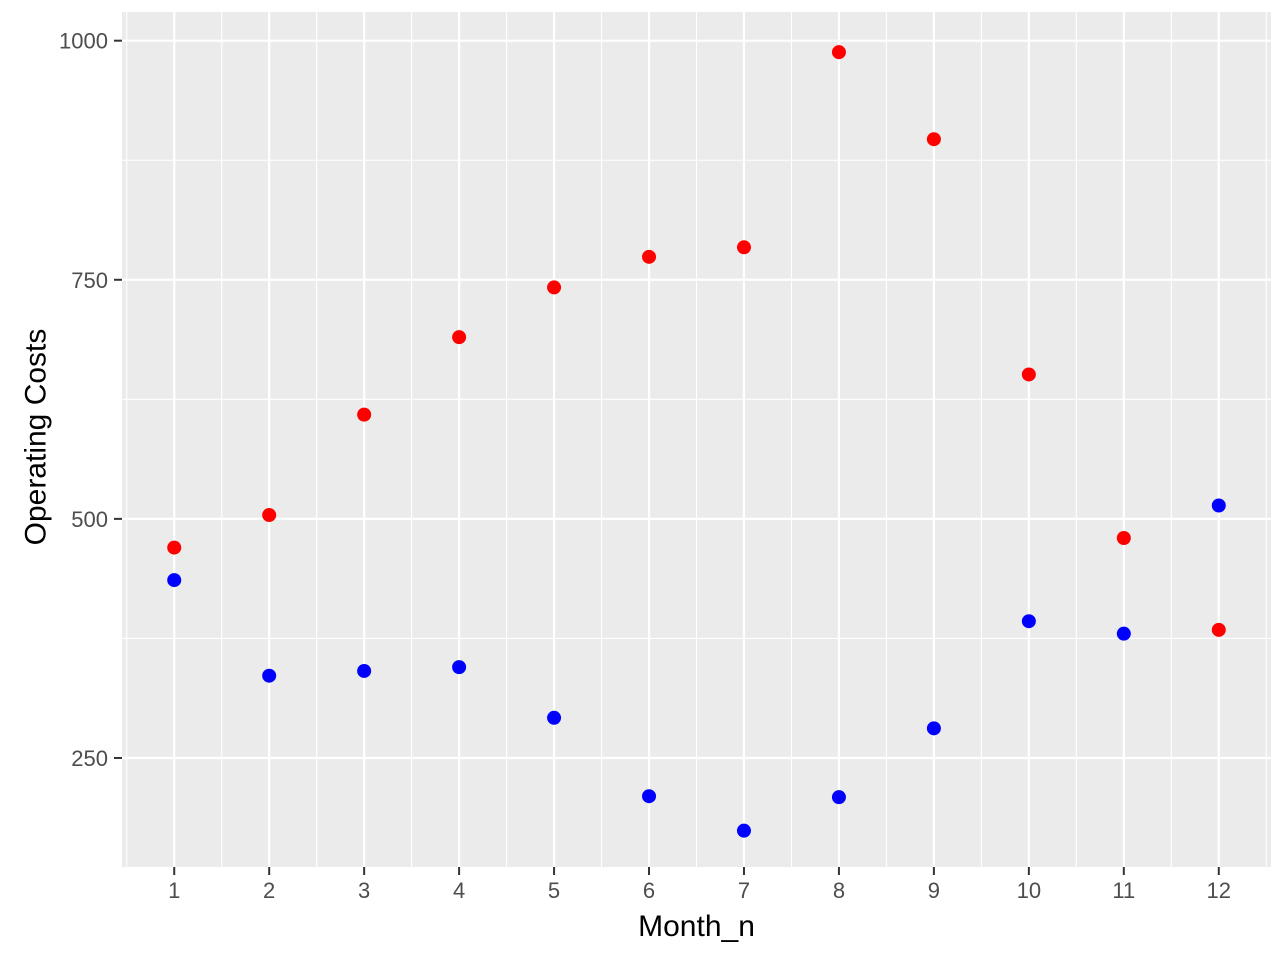 The height and width of the screenshot is (960, 1280). I want to click on y-tick-label: 1000, so click(83, 41).